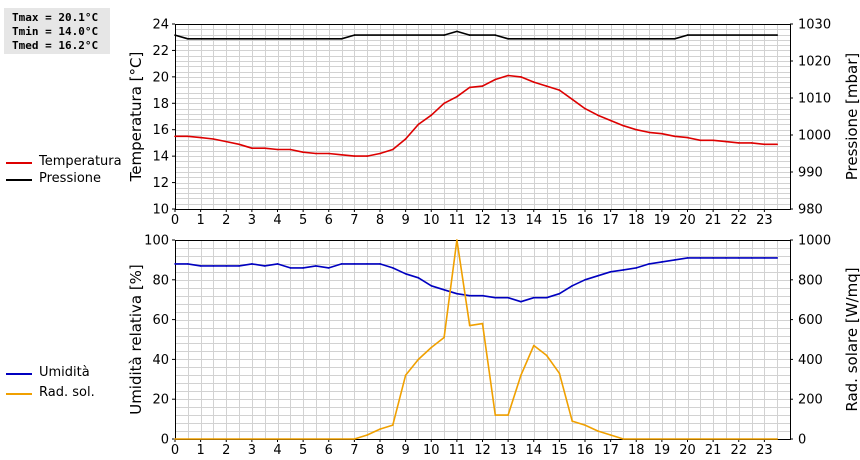  I want to click on y-tick-label: 18, so click(160, 104).